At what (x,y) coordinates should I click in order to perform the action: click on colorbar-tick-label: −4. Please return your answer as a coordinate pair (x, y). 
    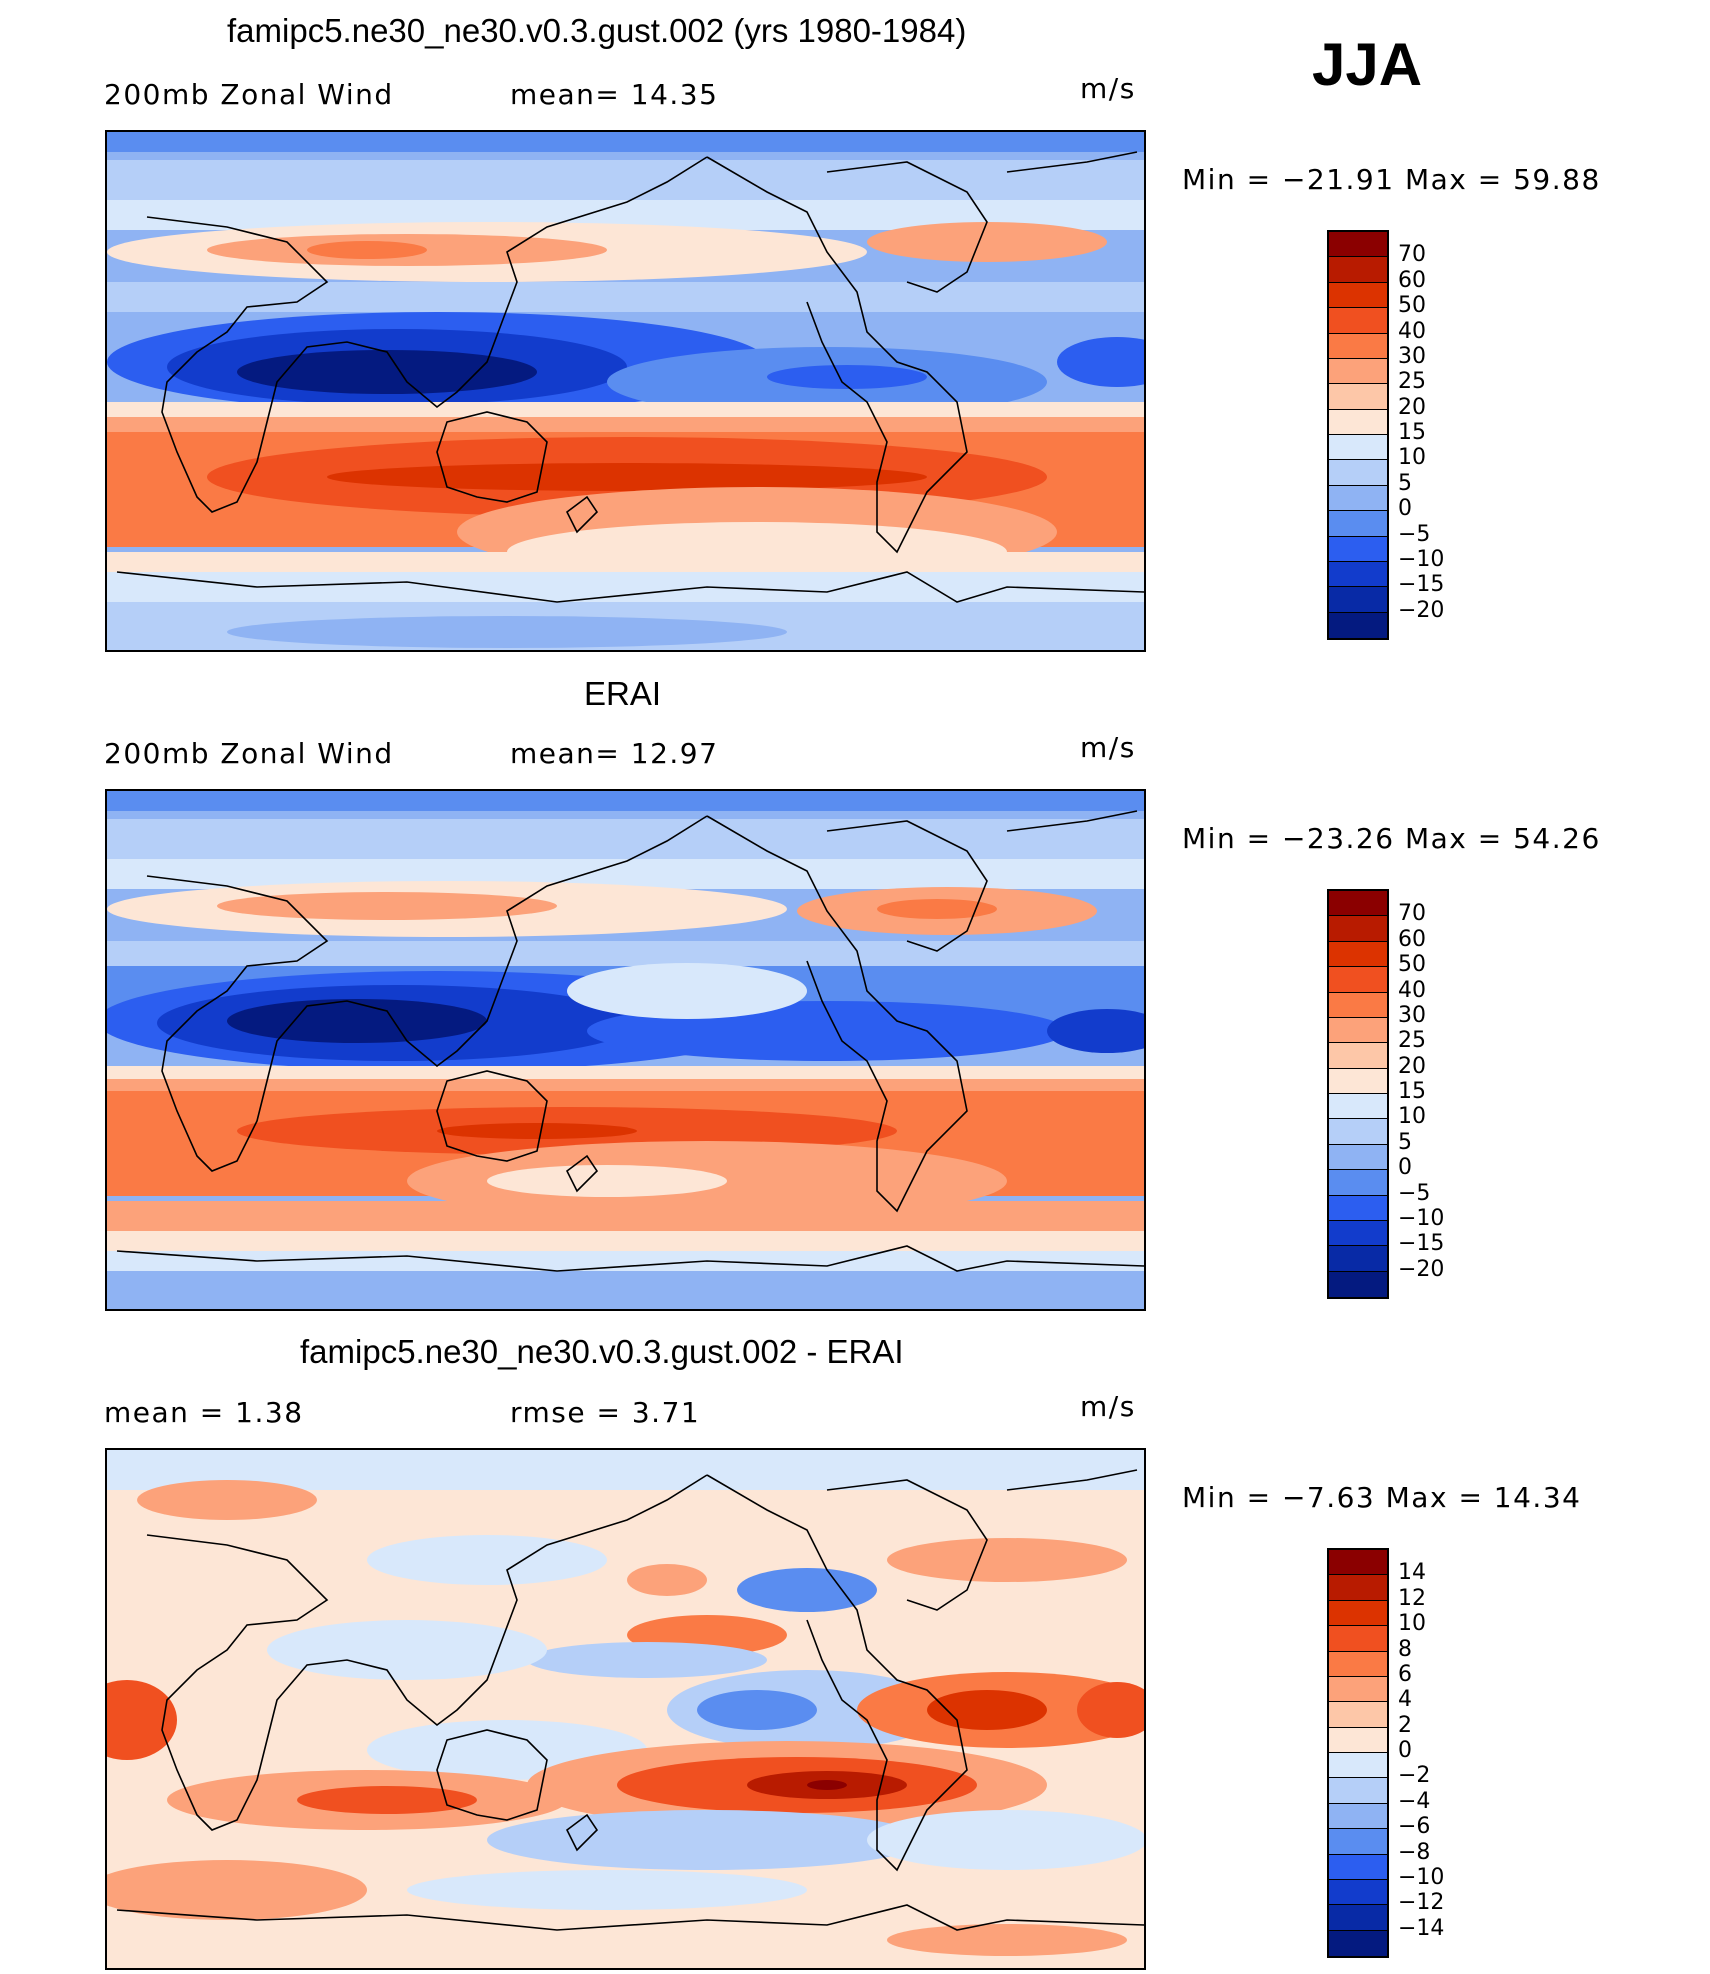
    Looking at the image, I should click on (1414, 1801).